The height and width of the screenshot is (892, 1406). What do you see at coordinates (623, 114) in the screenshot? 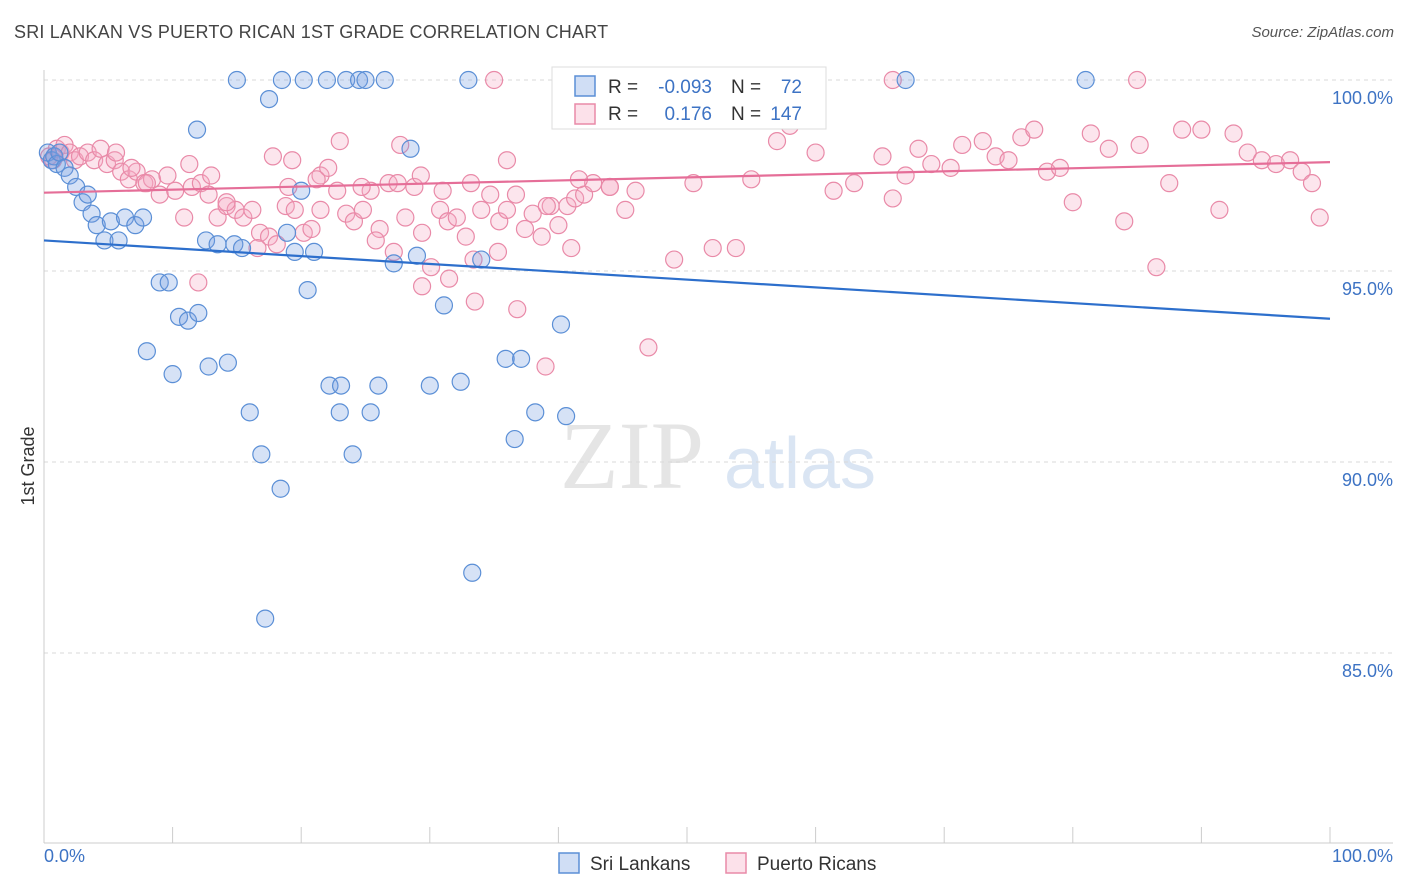
I see `legend-r-label-2: R =` at bounding box center [623, 114].